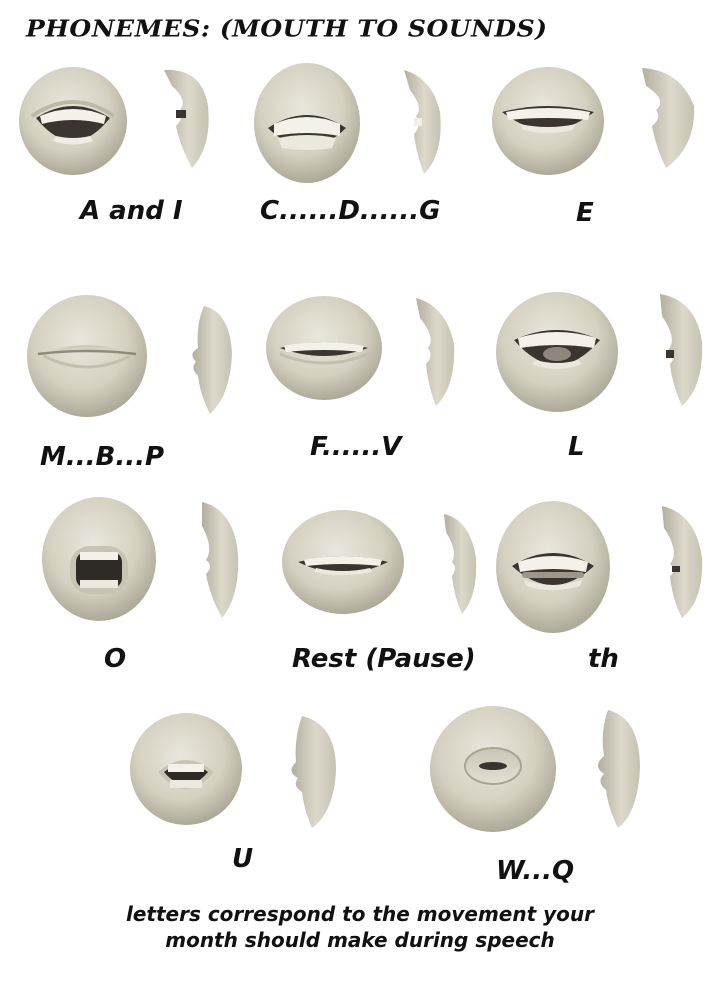  I want to click on mouth-front-th, so click(553, 567).